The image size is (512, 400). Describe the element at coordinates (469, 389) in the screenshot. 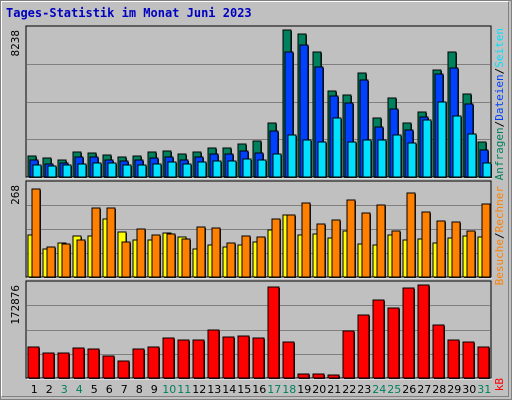

I see `x-tick-label-day-30: 30` at that location.